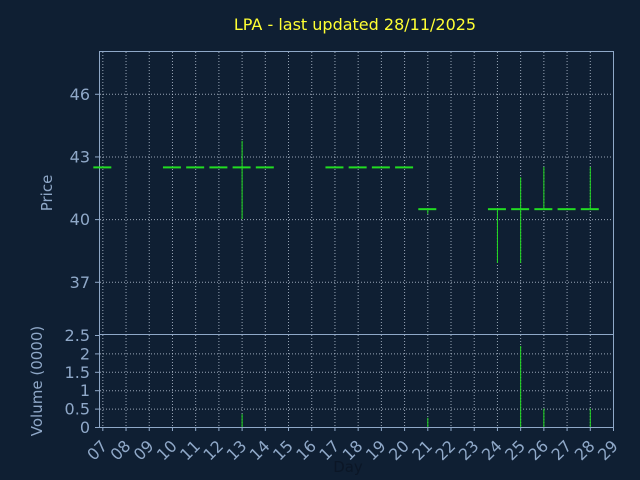  I want to click on volume-tick-label-1.5: 1.5, so click(77, 372).